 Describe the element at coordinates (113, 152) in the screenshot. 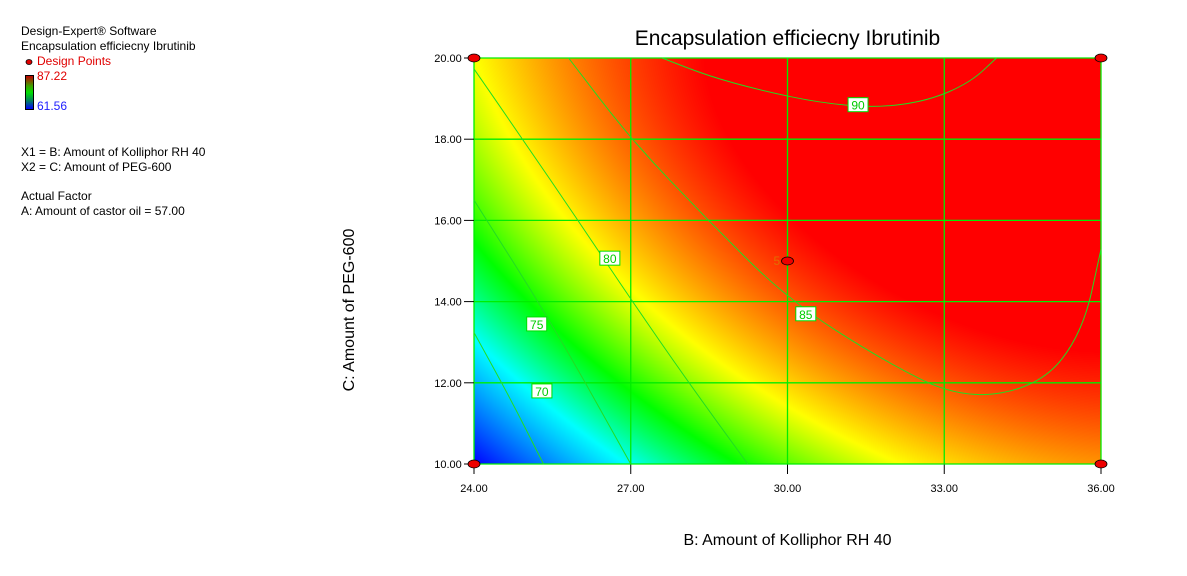

I see `x1-definition: X1 = B: Amount of Kolliphor RH 40` at that location.